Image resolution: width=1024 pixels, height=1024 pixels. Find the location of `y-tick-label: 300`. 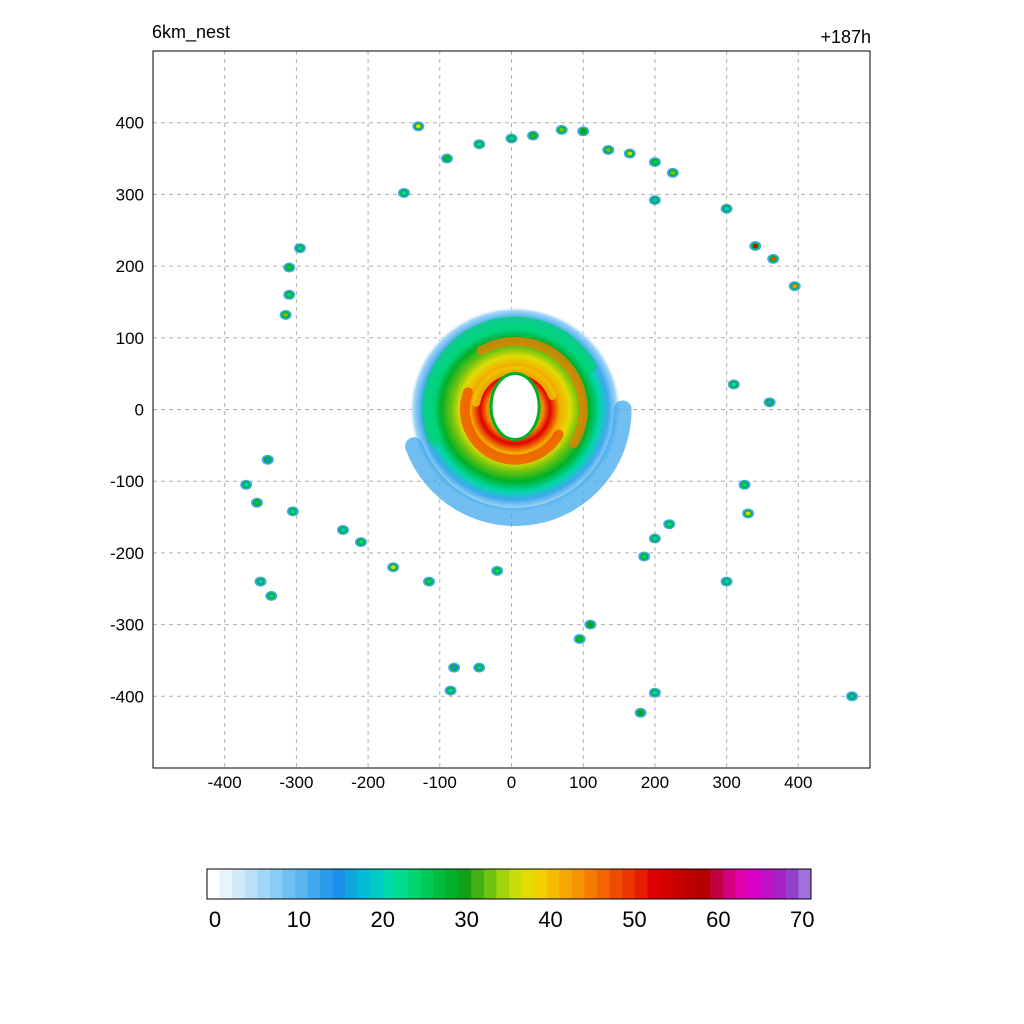

y-tick-label: 300 is located at coordinates (130, 194).